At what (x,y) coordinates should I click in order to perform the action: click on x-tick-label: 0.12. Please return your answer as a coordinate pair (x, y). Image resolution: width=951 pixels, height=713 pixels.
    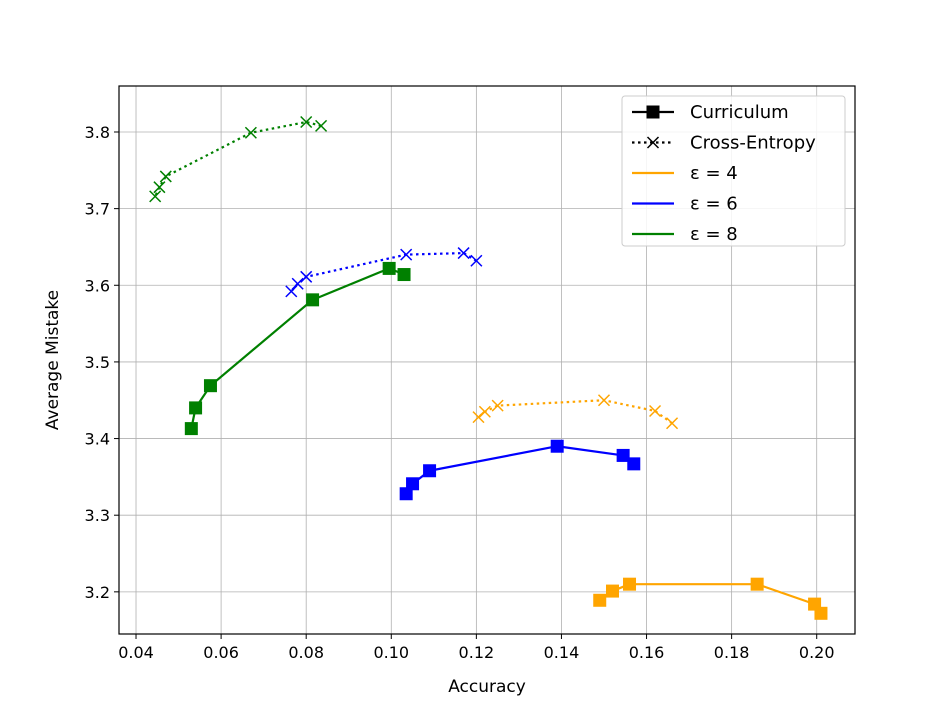
    Looking at the image, I should click on (477, 652).